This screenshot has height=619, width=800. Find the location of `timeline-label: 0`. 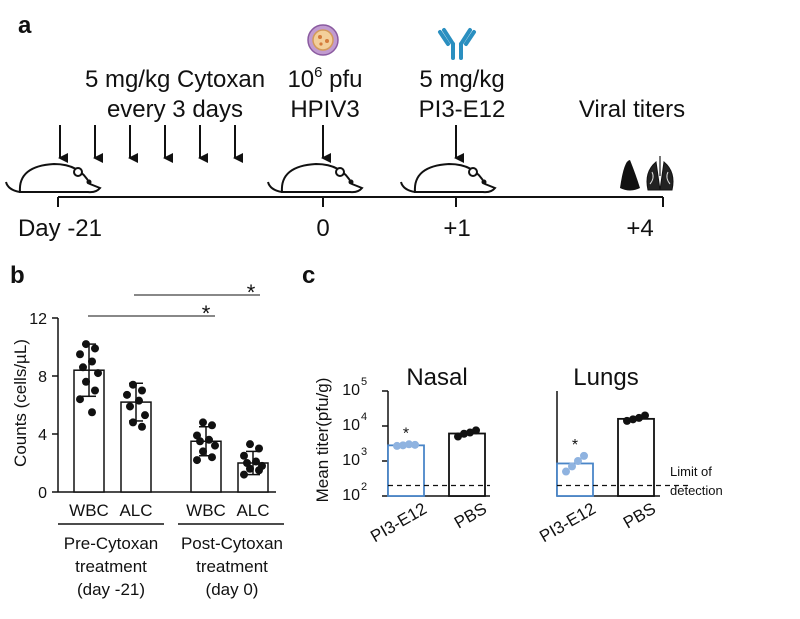

timeline-label: 0 is located at coordinates (322, 228).